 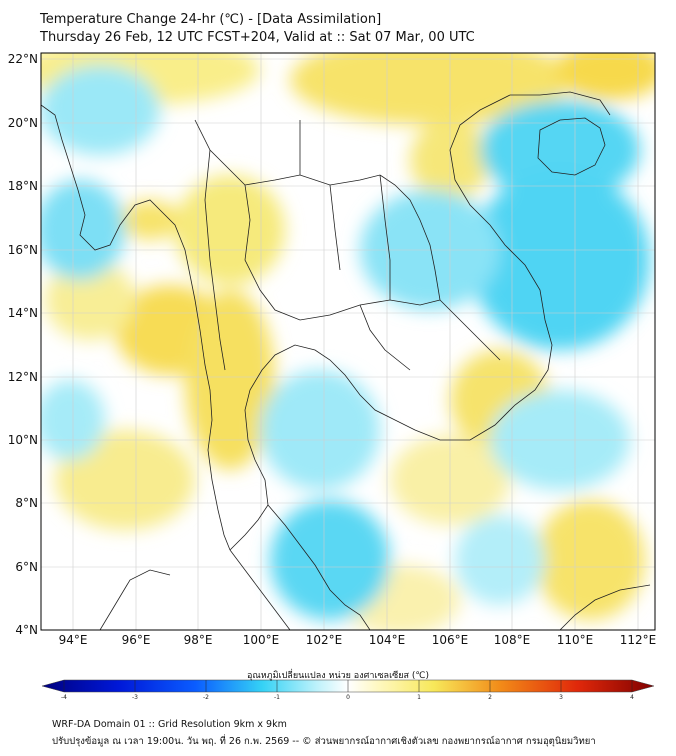 What do you see at coordinates (632, 697) in the screenshot?
I see `colorbar-label: 4` at bounding box center [632, 697].